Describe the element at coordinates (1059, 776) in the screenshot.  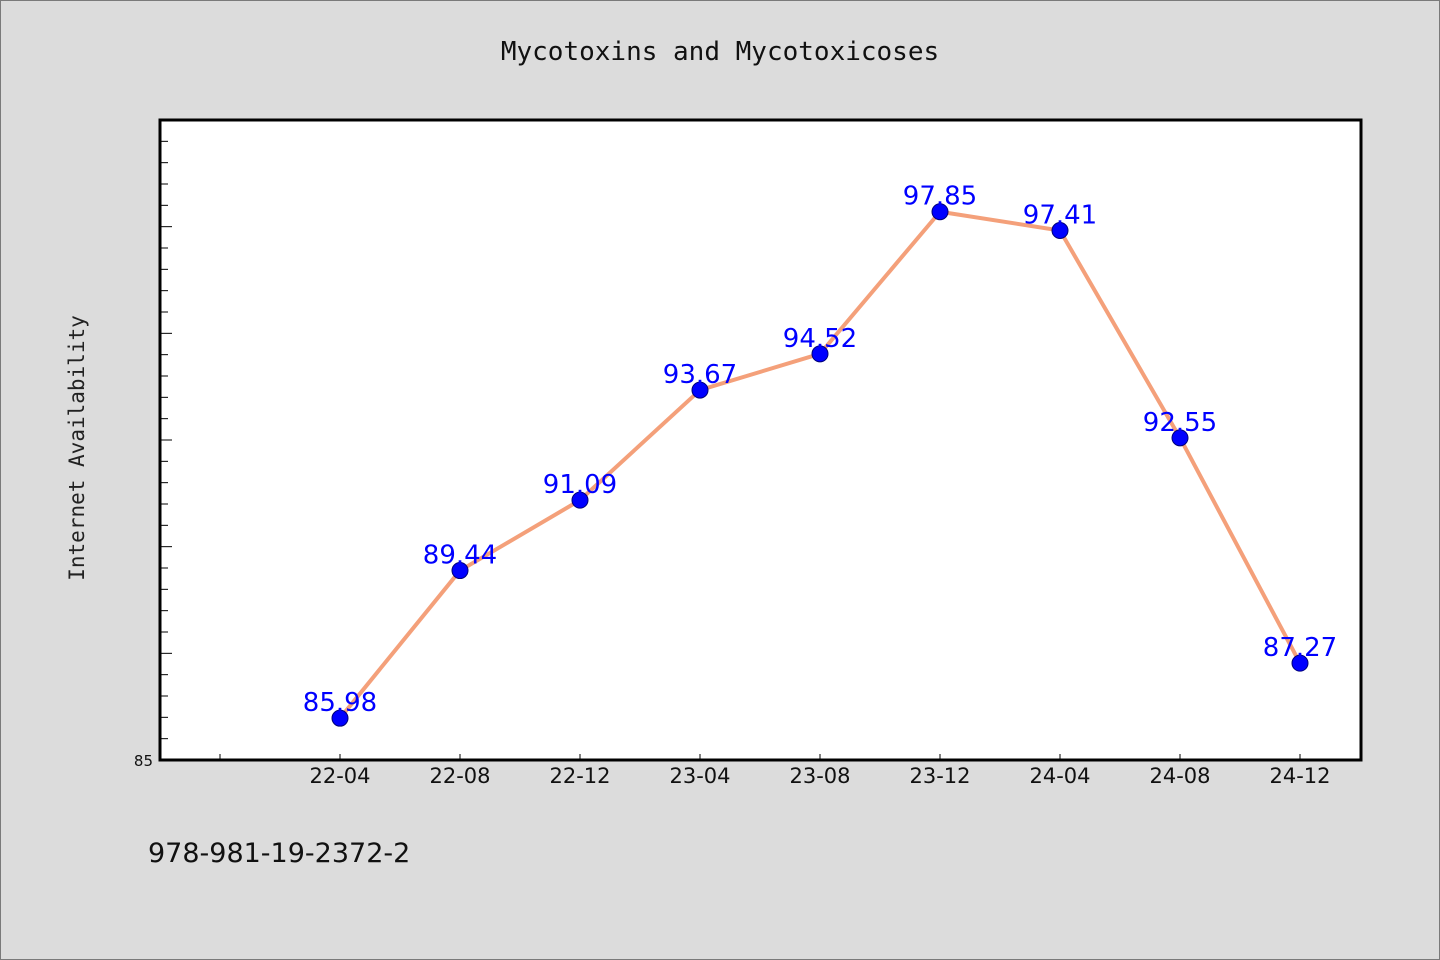
I see `x-tick-label: 24-04` at that location.